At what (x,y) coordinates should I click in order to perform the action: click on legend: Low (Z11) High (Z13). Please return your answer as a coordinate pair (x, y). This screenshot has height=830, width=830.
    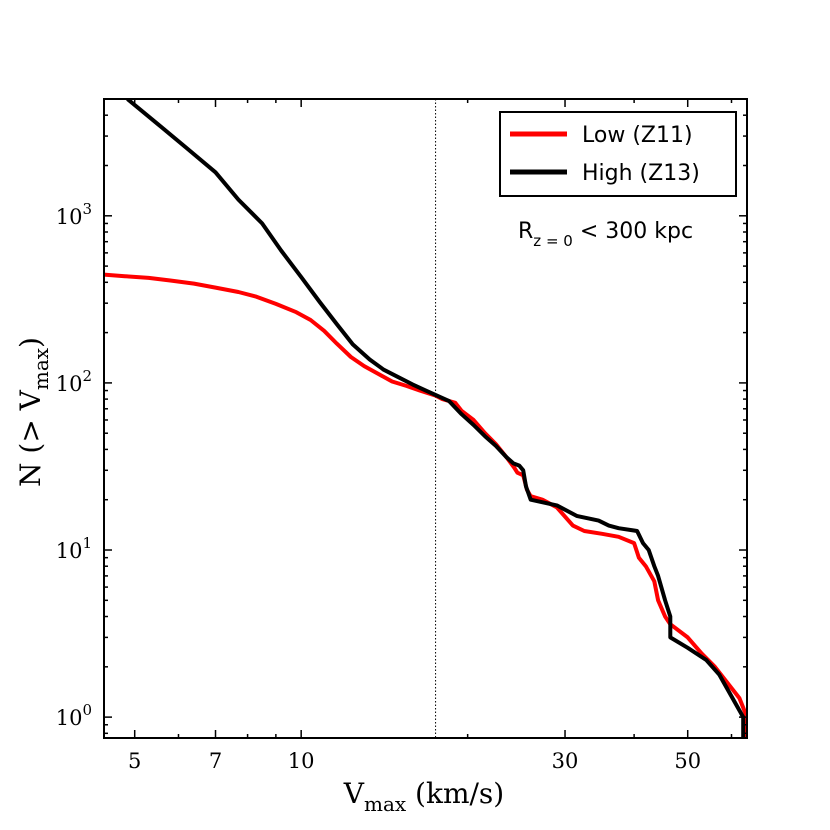
    Looking at the image, I should click on (618, 154).